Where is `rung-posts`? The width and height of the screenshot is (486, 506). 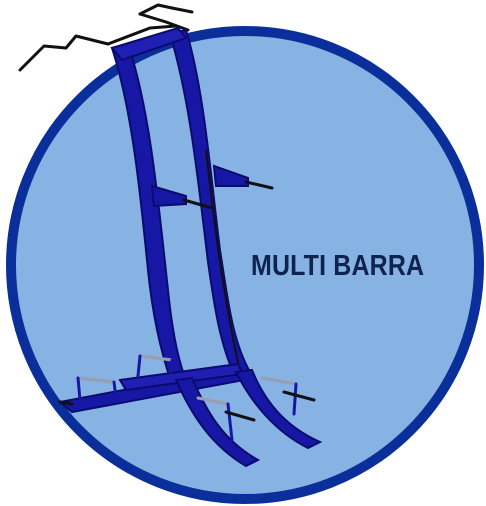
rung-posts is located at coordinates (187, 398).